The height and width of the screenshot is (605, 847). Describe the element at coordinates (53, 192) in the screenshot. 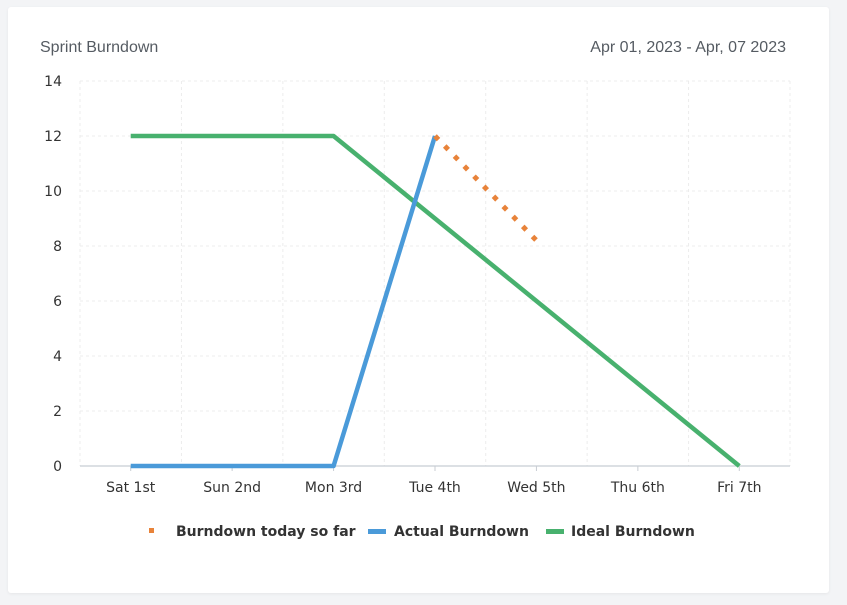

I see `y-tick-label: 10` at that location.